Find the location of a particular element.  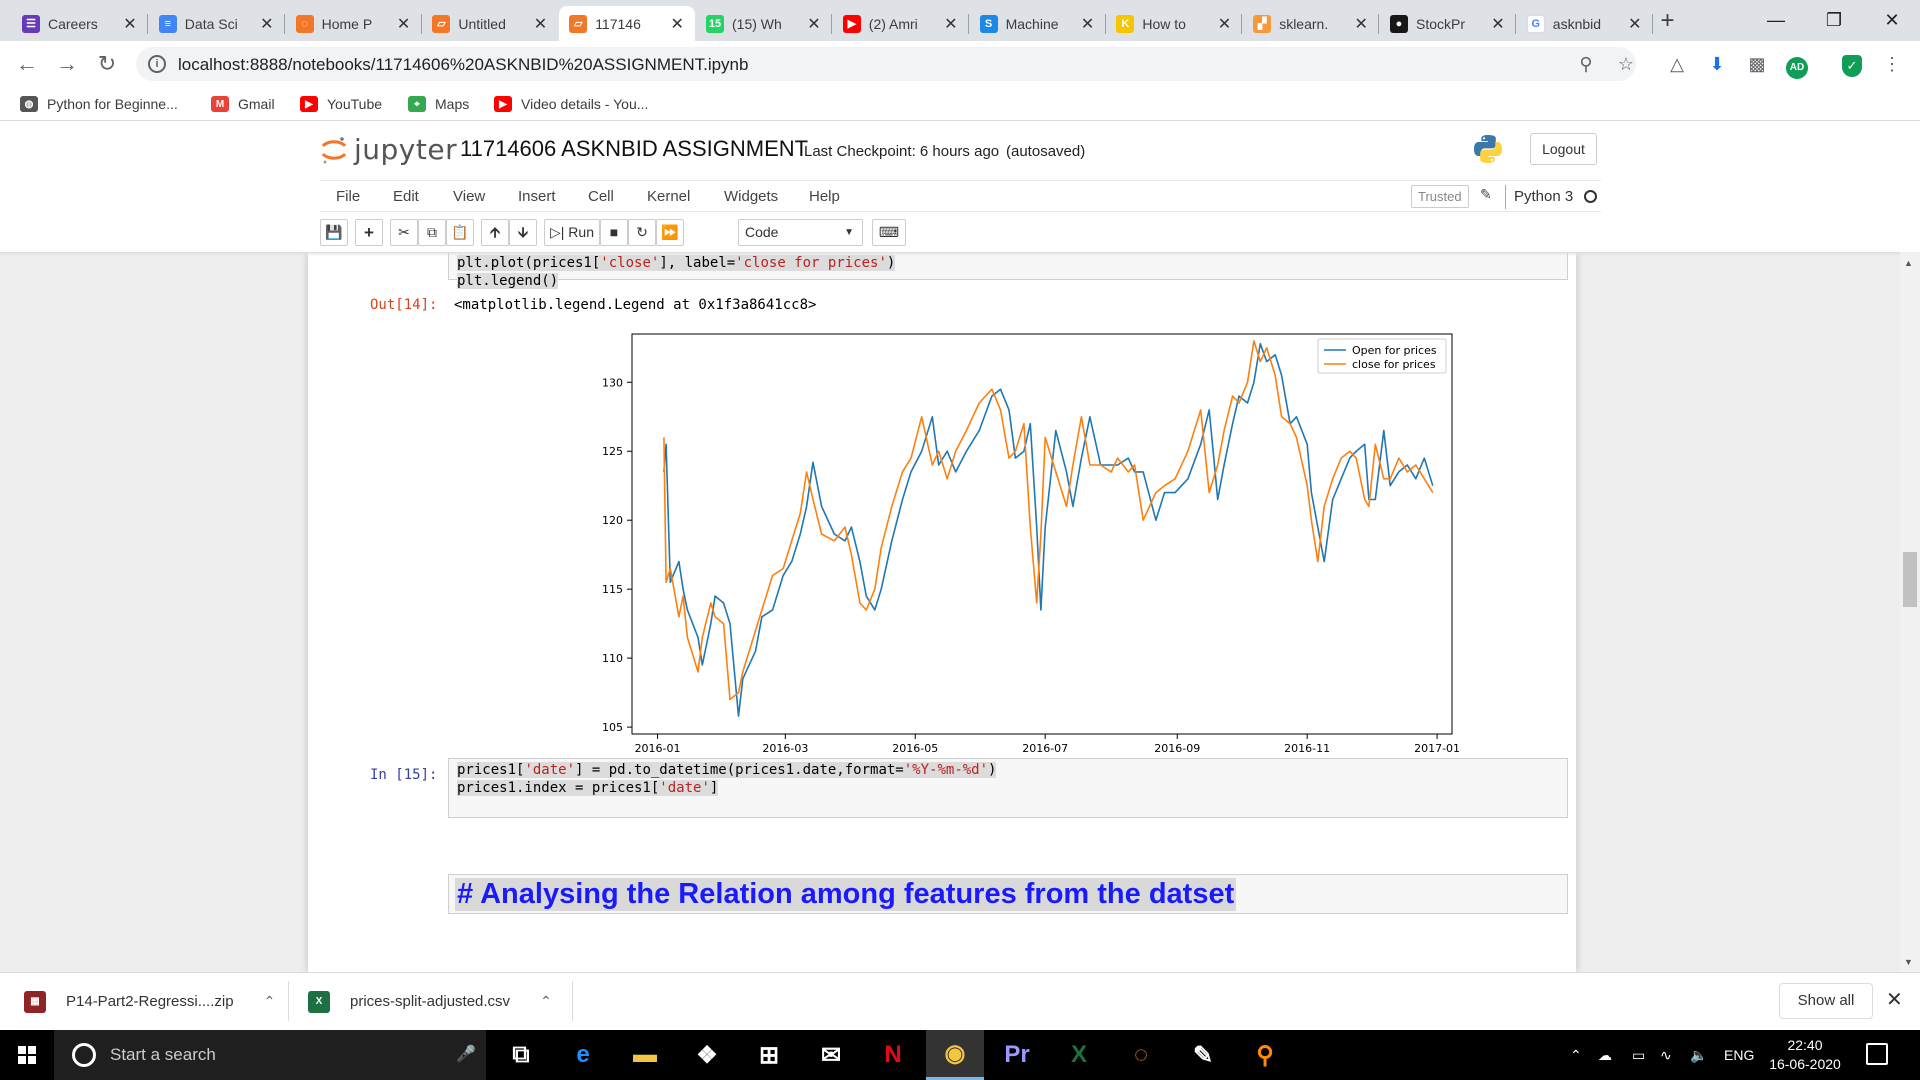

browser-tab: ● StockPr ✕ is located at coordinates (1448, 23).